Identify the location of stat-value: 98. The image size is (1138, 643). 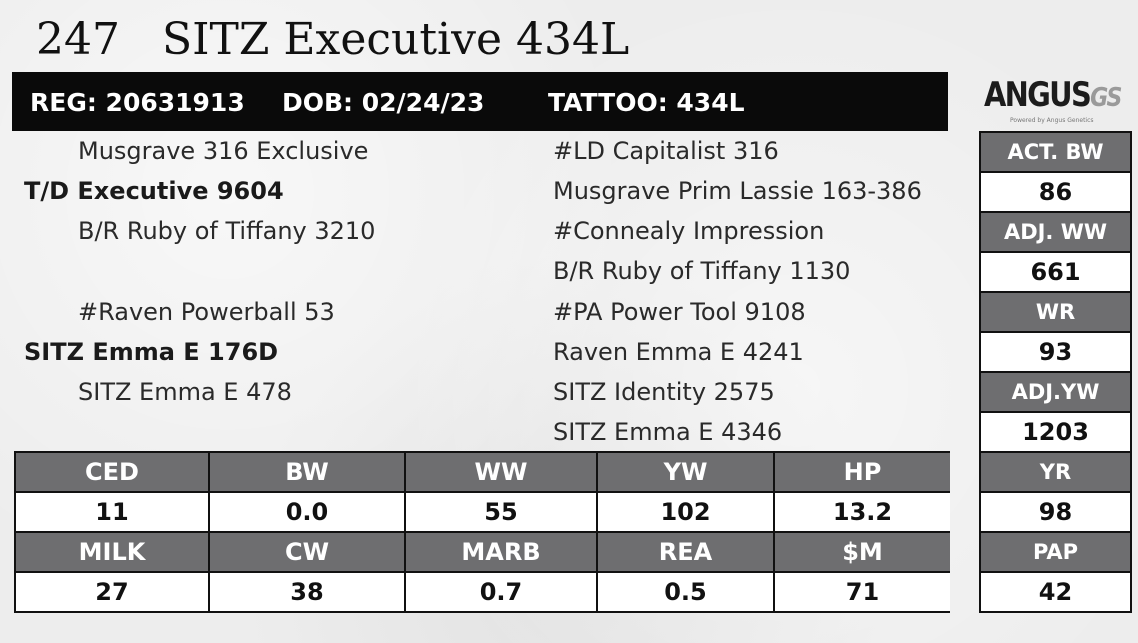
(1055, 513).